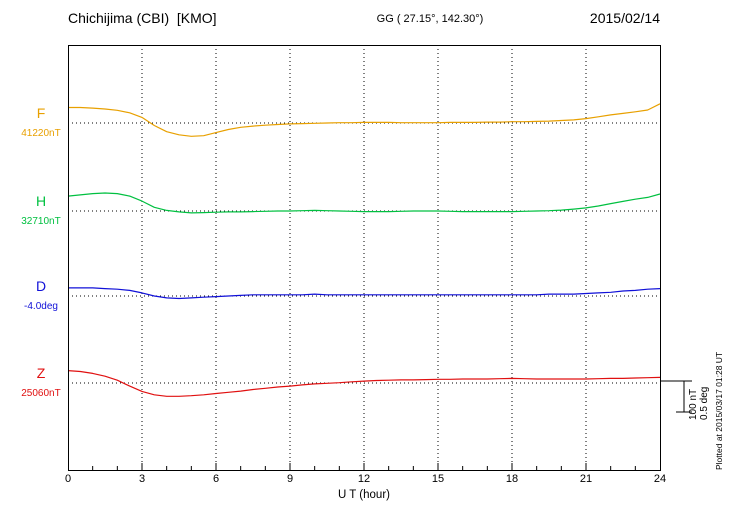  Describe the element at coordinates (364, 293) in the screenshot. I see `trace-D` at that location.